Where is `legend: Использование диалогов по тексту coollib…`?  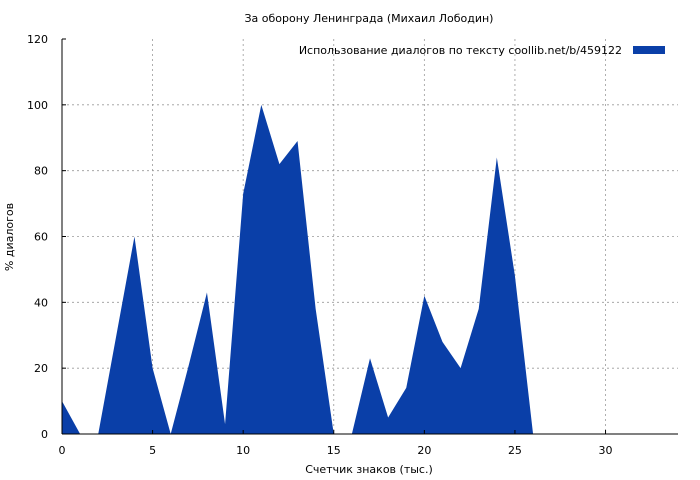
legend: Использование диалогов по тексту coollib… is located at coordinates (482, 50).